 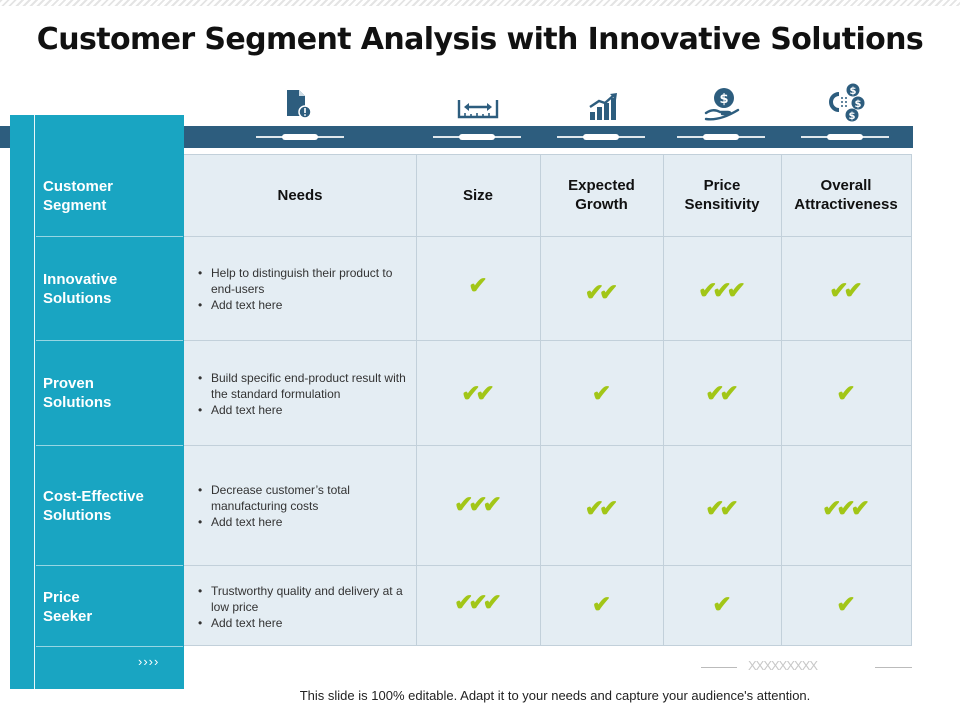 What do you see at coordinates (77, 393) in the screenshot?
I see `segment-label-proven: Proven Solutions` at bounding box center [77, 393].